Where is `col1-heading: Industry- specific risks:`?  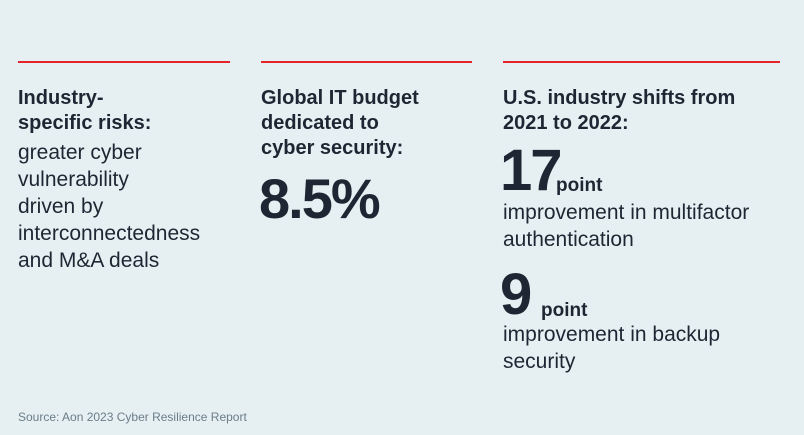
col1-heading: Industry- specific risks: is located at coordinates (84, 111).